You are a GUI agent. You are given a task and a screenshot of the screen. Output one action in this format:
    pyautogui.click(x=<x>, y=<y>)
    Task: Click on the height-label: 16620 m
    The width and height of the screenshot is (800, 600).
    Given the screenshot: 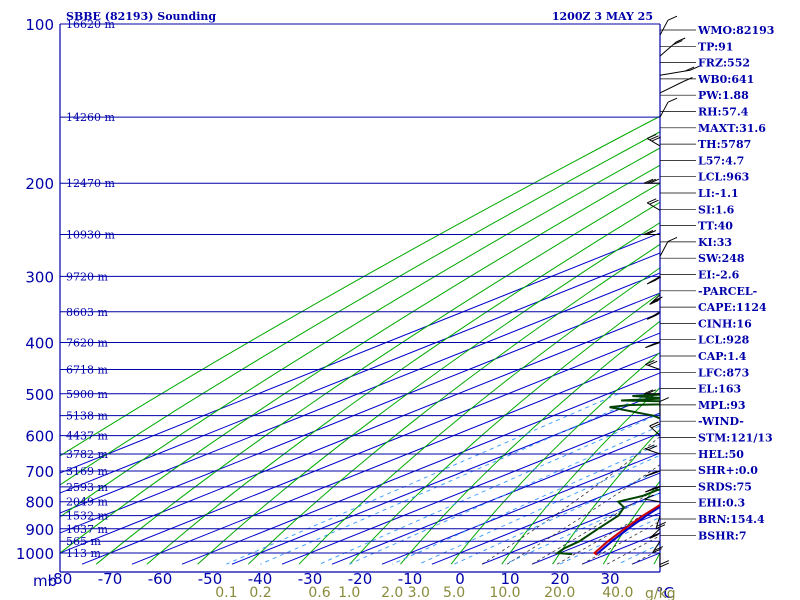 What is the action you would take?
    pyautogui.click(x=90, y=24)
    